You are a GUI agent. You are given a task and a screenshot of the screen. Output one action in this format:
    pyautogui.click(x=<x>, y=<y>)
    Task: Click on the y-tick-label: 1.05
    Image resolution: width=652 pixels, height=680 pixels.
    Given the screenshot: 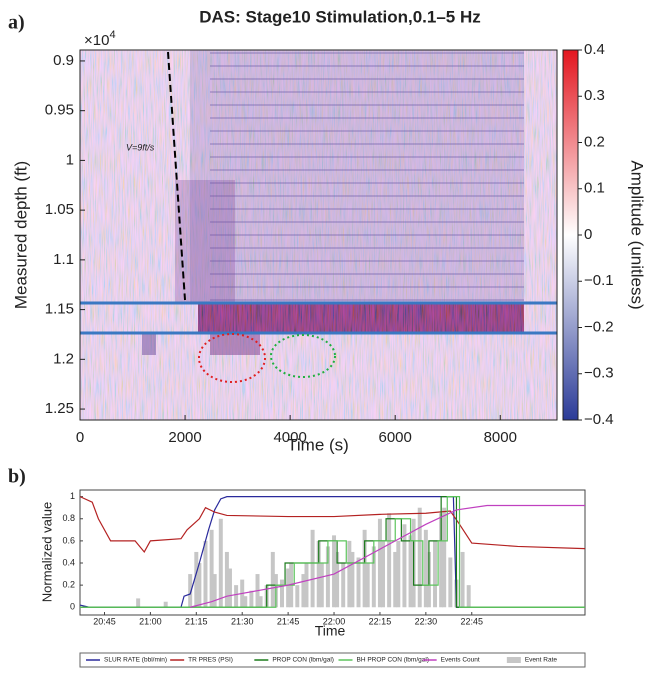 What is the action you would take?
    pyautogui.click(x=59, y=209)
    